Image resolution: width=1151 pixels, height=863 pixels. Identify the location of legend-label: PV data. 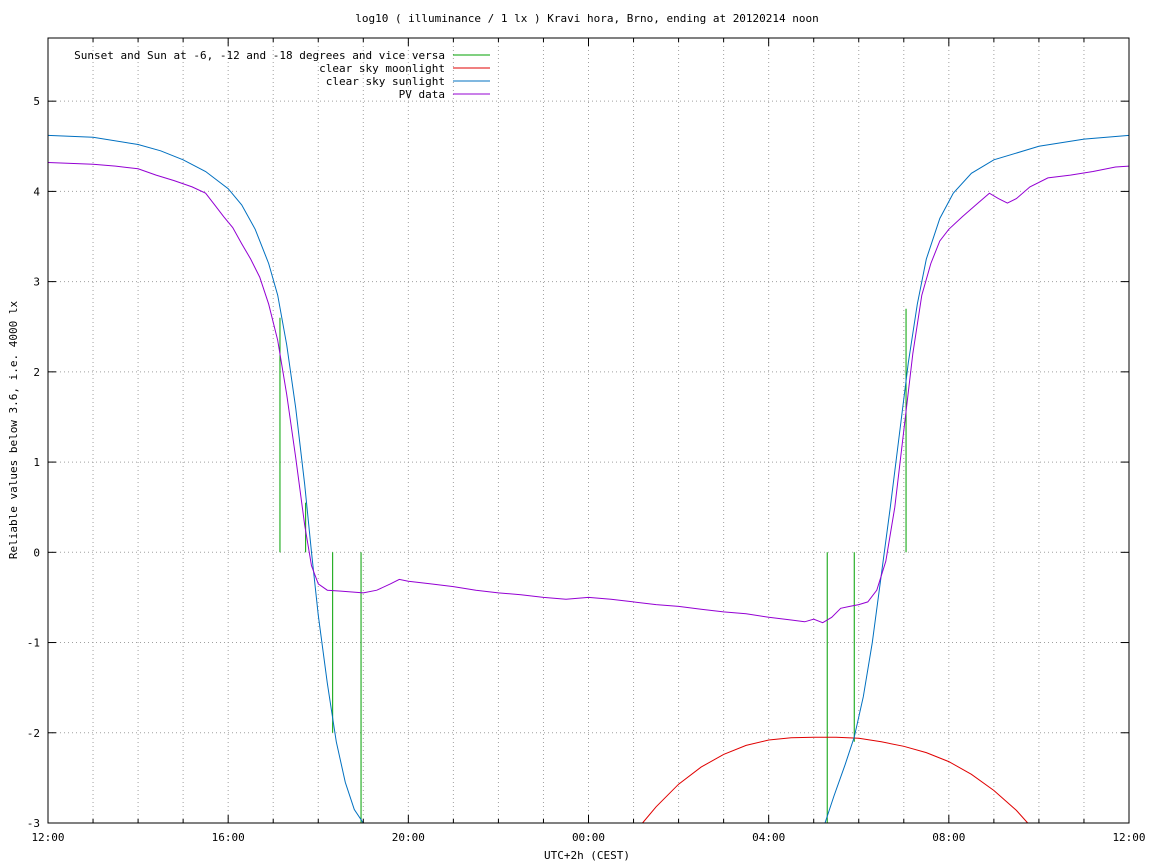
(422, 94).